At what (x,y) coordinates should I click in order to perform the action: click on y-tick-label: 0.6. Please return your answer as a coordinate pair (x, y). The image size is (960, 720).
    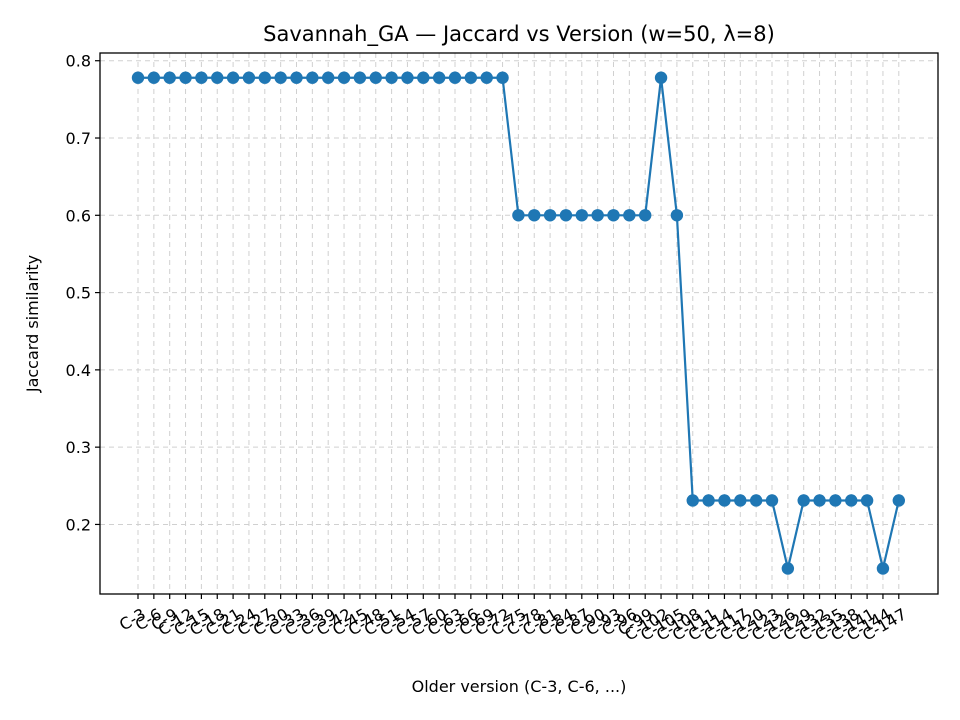
    Looking at the image, I should click on (78, 215).